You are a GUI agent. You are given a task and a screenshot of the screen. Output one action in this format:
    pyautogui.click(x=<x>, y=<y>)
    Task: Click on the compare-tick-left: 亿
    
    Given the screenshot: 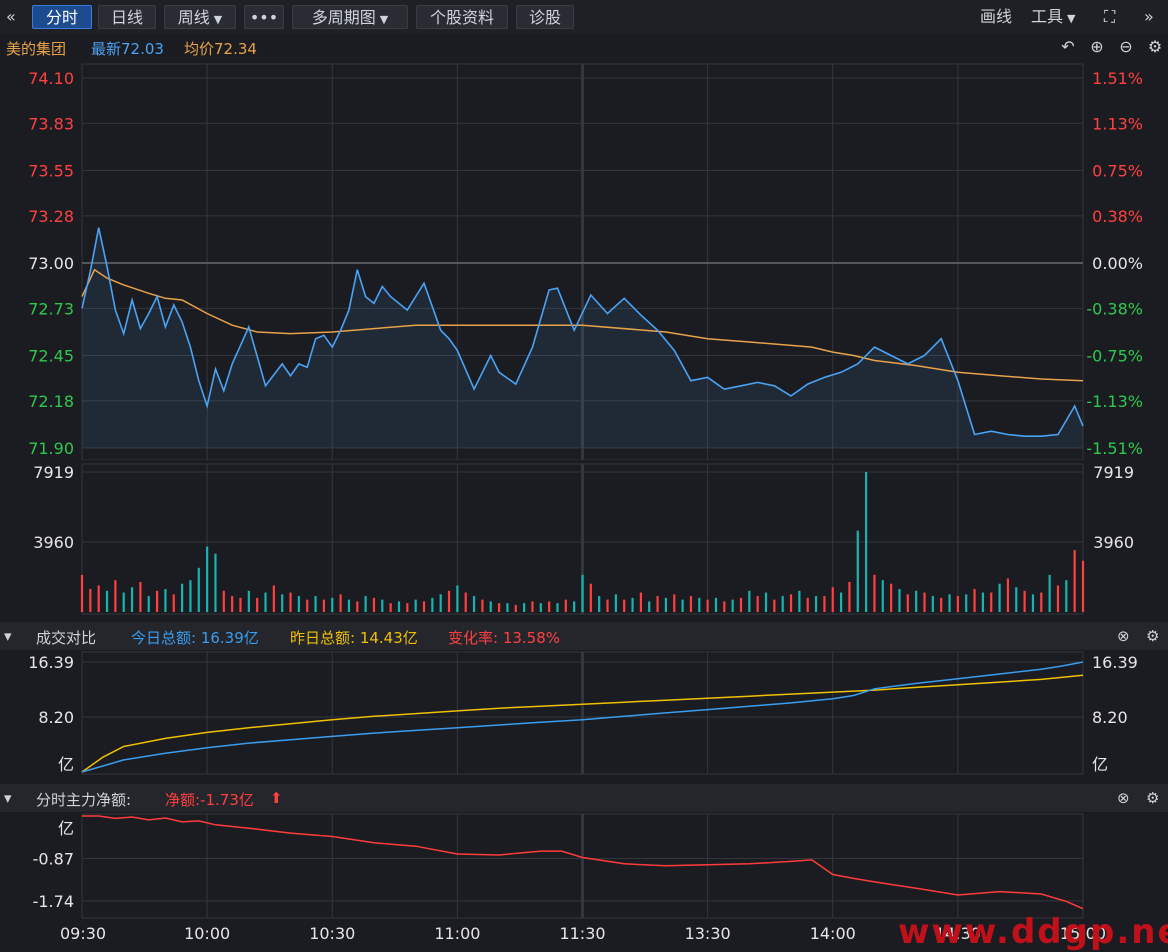 What is the action you would take?
    pyautogui.click(x=66, y=764)
    